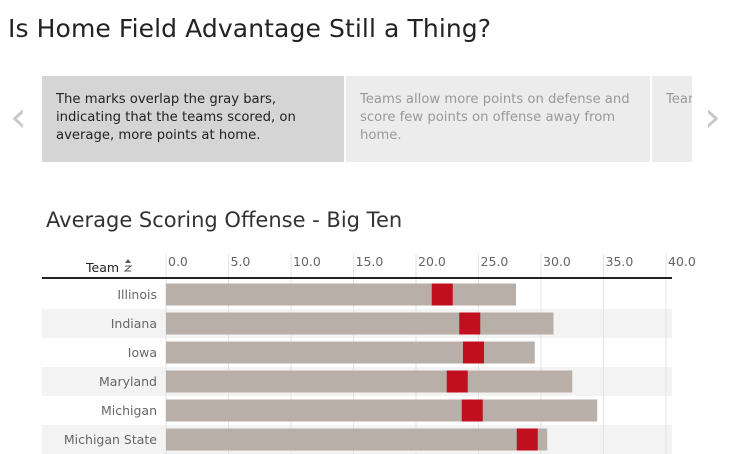 The height and width of the screenshot is (454, 736). Describe the element at coordinates (557, 261) in the screenshot. I see `x-tick-label: 30.0` at that location.